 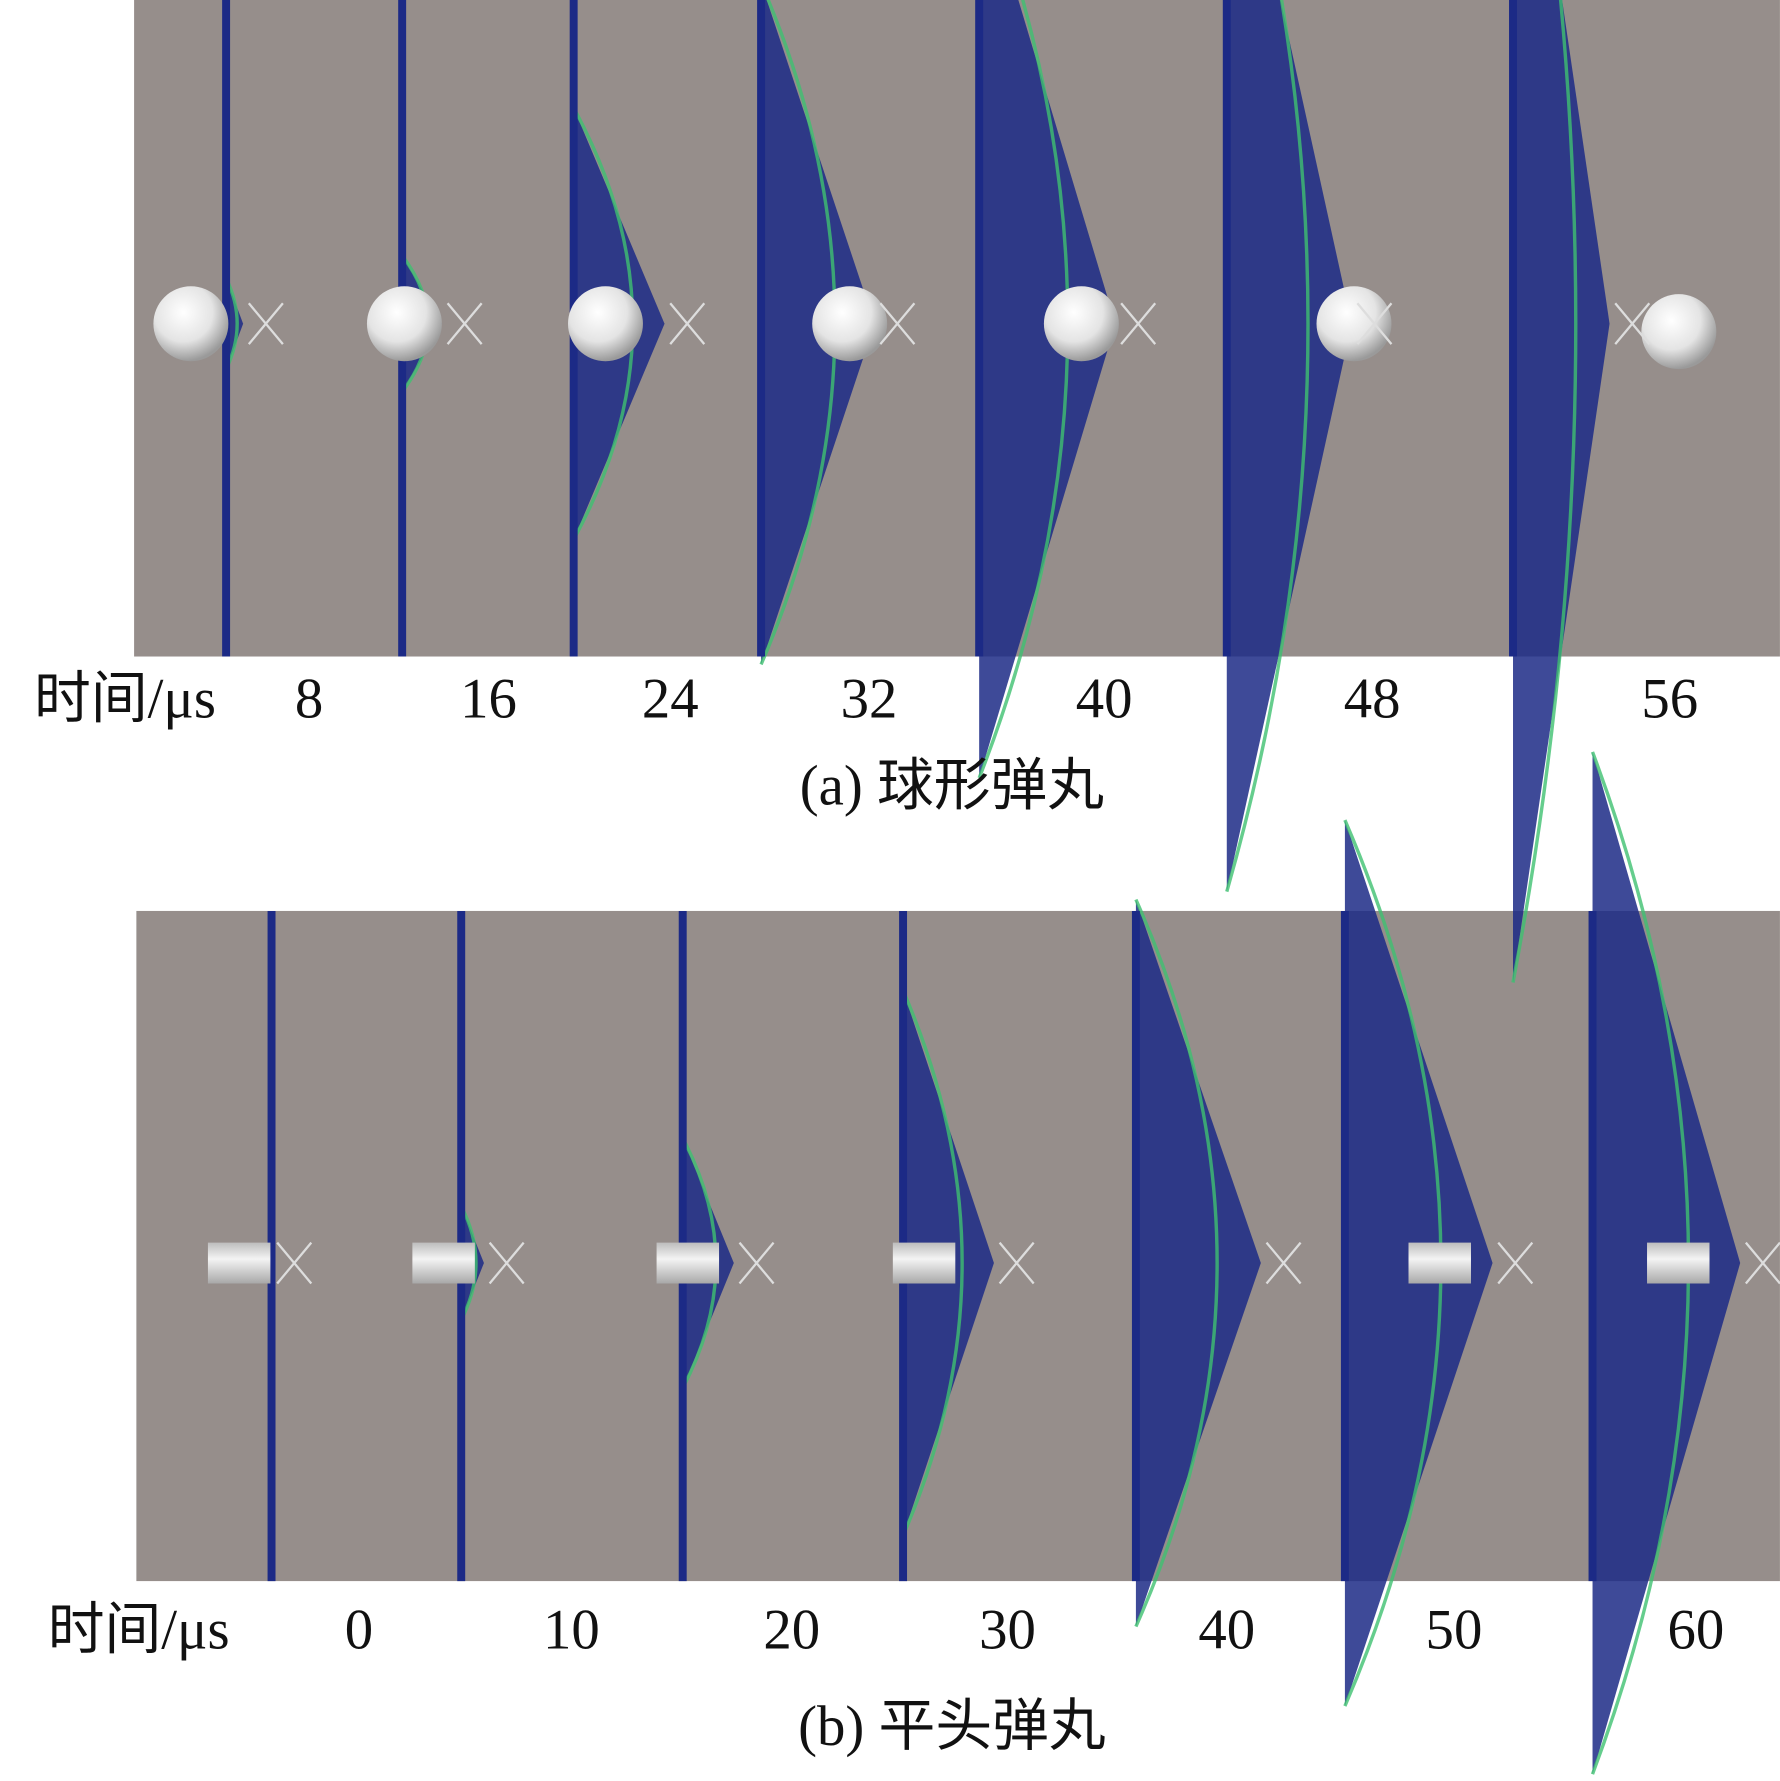 I want to click on time-value: 60, so click(x=1695, y=1630).